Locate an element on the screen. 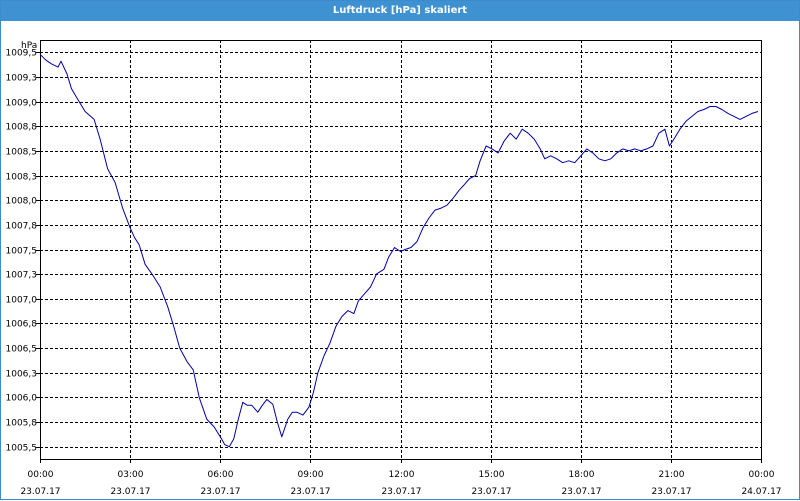  x-tick-time-label: 03:00 is located at coordinates (131, 475).